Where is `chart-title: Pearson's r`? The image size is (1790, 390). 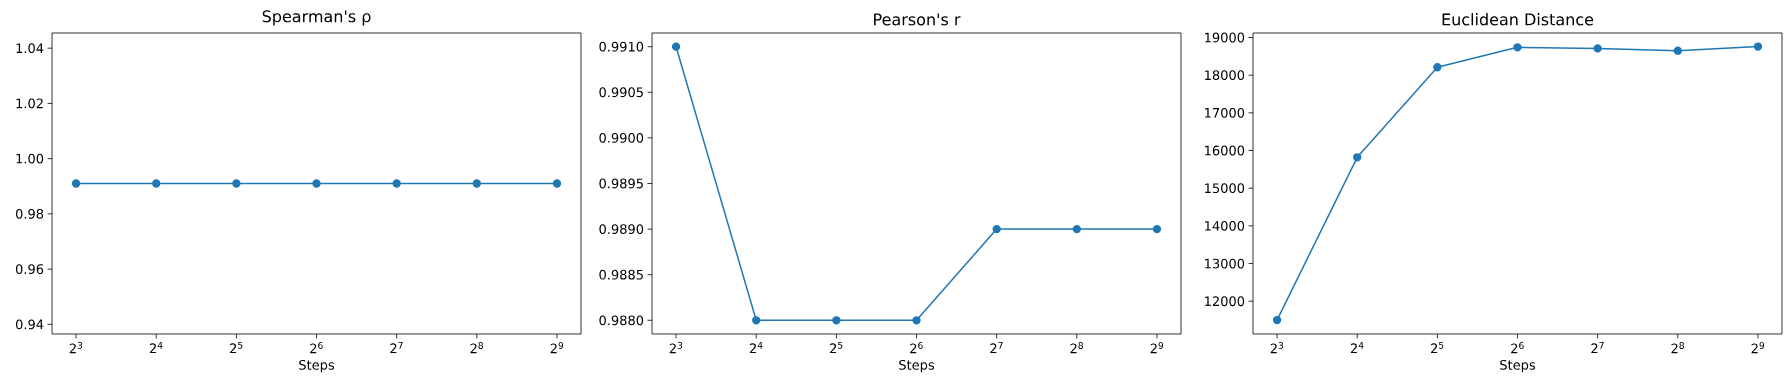
chart-title: Pearson's r is located at coordinates (917, 19).